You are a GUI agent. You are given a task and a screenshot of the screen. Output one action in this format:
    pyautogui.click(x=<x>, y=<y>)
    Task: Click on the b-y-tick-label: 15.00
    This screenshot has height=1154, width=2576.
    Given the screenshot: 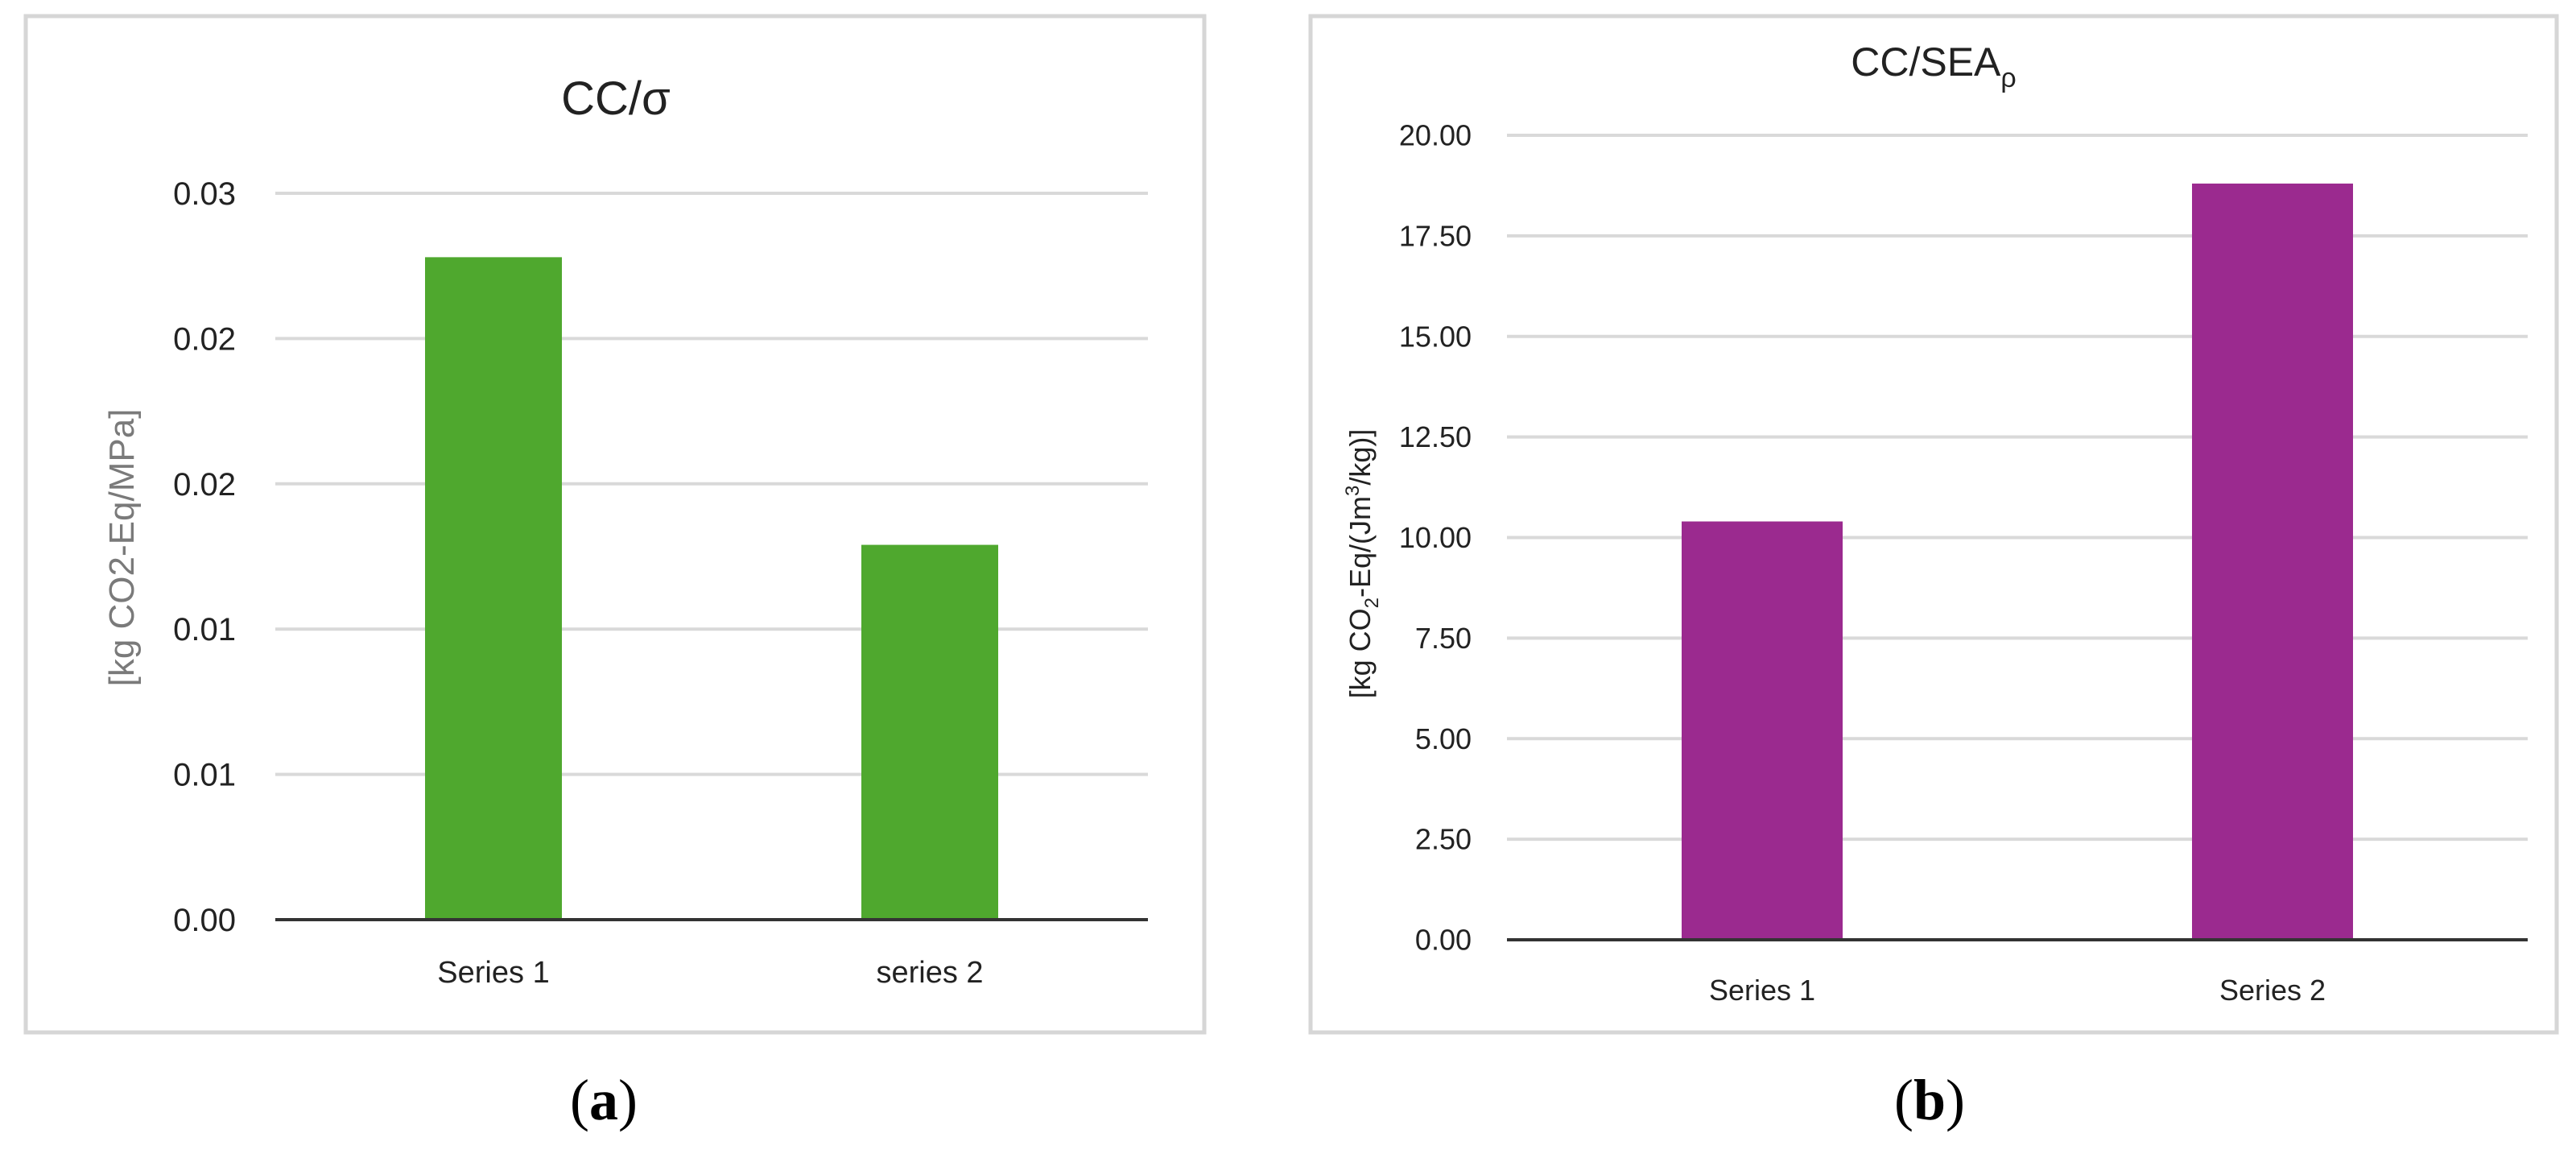 What is the action you would take?
    pyautogui.click(x=1435, y=336)
    